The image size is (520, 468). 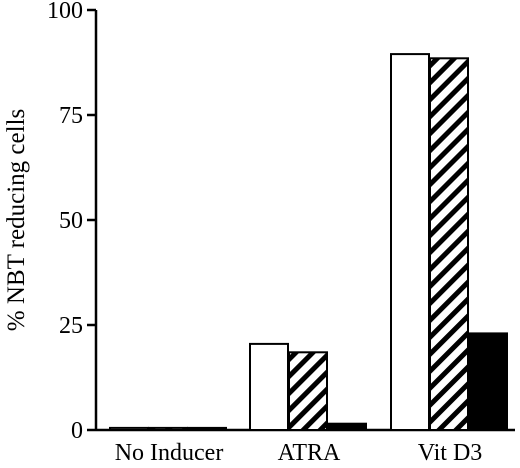 What do you see at coordinates (269, 386) in the screenshot?
I see `bar-open-atra` at bounding box center [269, 386].